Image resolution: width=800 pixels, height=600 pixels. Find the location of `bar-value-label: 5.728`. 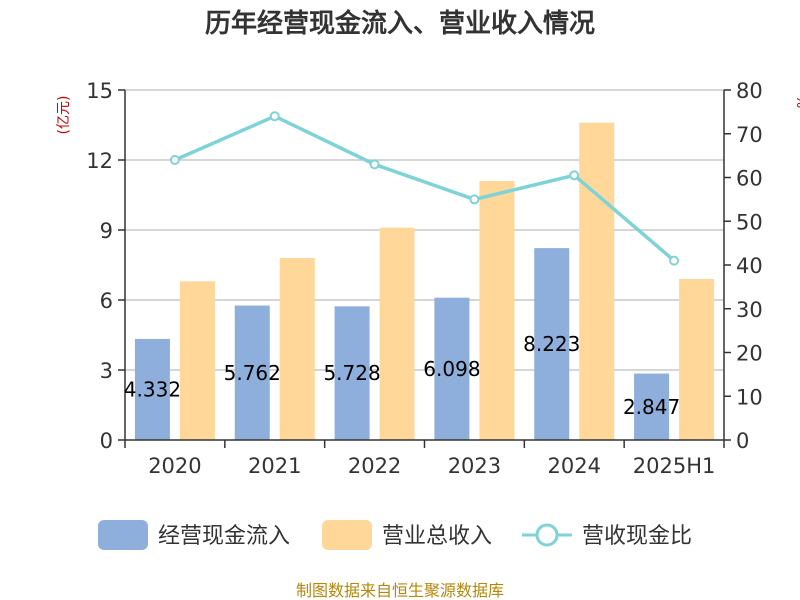

bar-value-label: 5.728 is located at coordinates (351, 373).